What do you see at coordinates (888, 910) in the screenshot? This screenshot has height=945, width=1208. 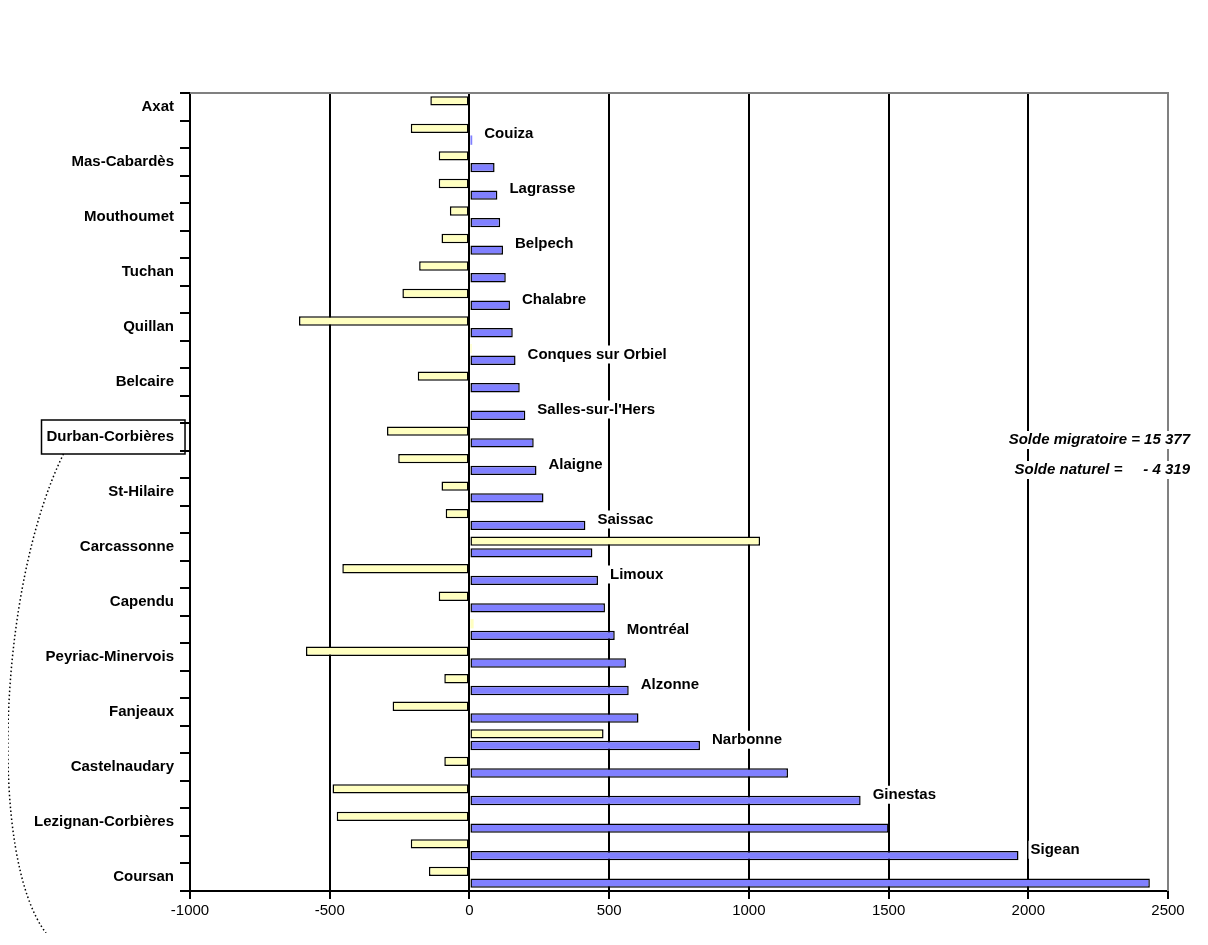 I see `x-tick-label: 1500` at bounding box center [888, 910].